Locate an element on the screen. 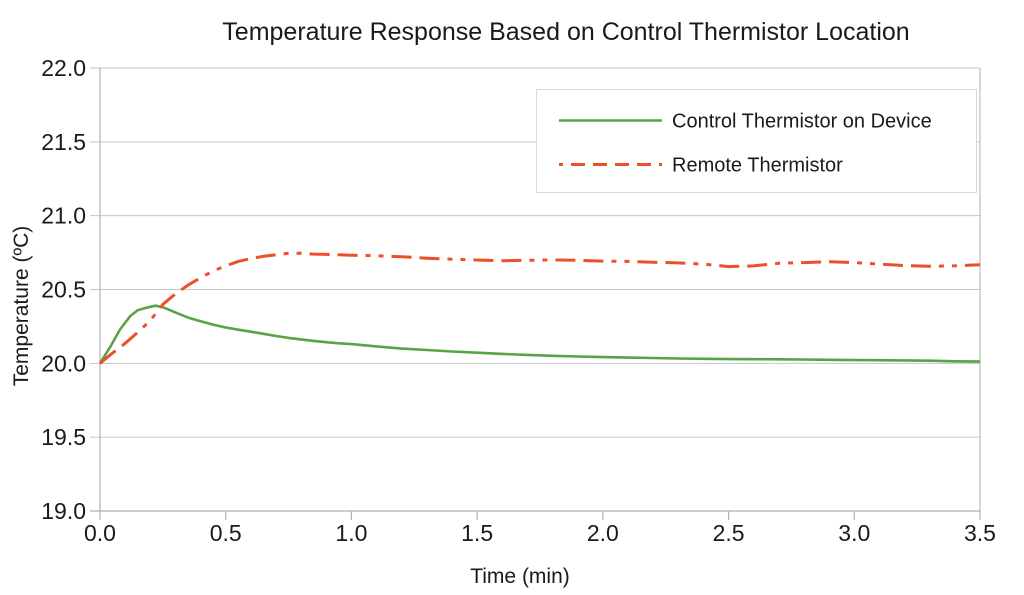 This screenshot has height=595, width=1024. legend-label-remote: Remote Thermistor is located at coordinates (757, 166).